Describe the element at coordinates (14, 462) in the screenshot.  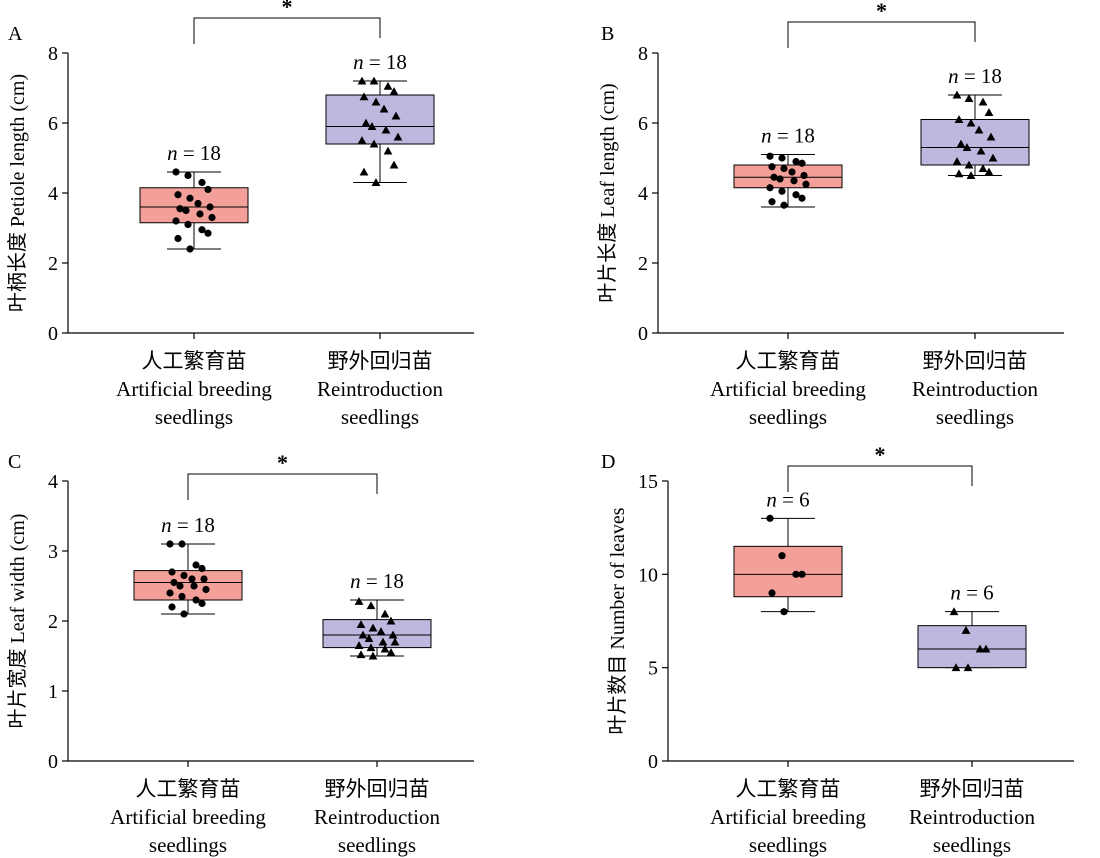
I see `panel-label: C` at that location.